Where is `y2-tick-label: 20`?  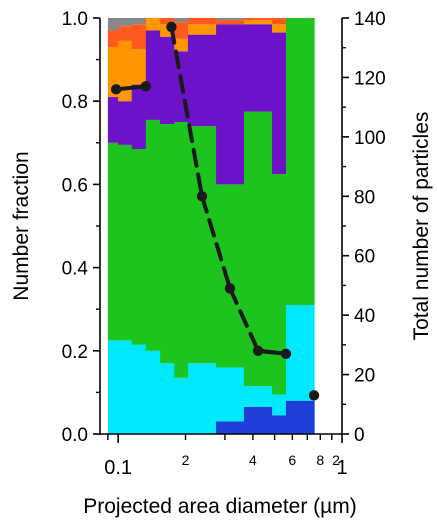 y2-tick-label: 20 is located at coordinates (364, 376).